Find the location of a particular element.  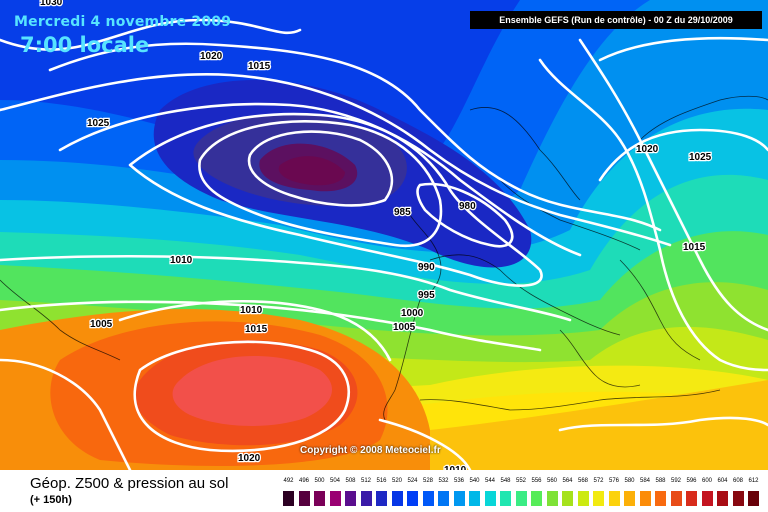

scale-label: 568 is located at coordinates (582, 481).